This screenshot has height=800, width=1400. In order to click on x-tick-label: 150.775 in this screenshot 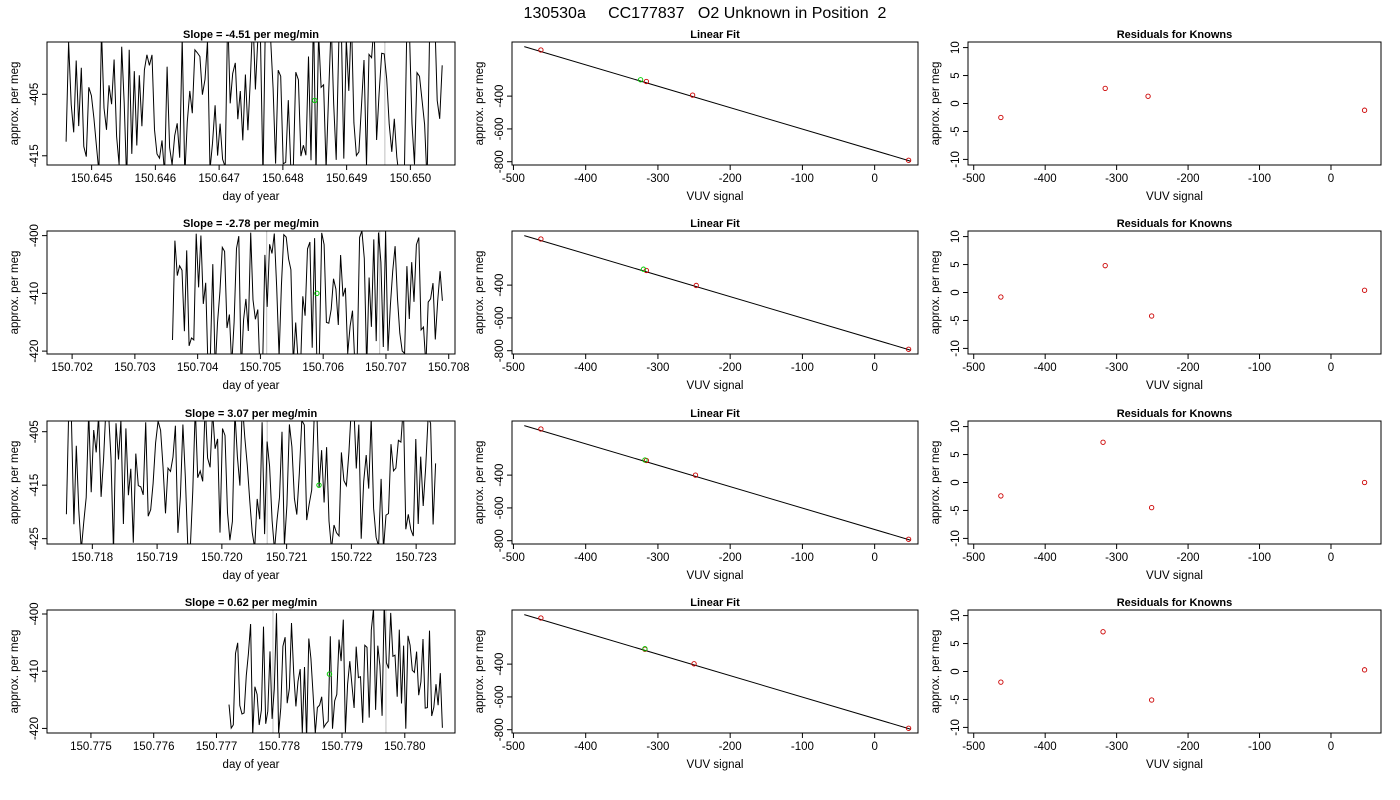, I will do `click(91, 747)`.